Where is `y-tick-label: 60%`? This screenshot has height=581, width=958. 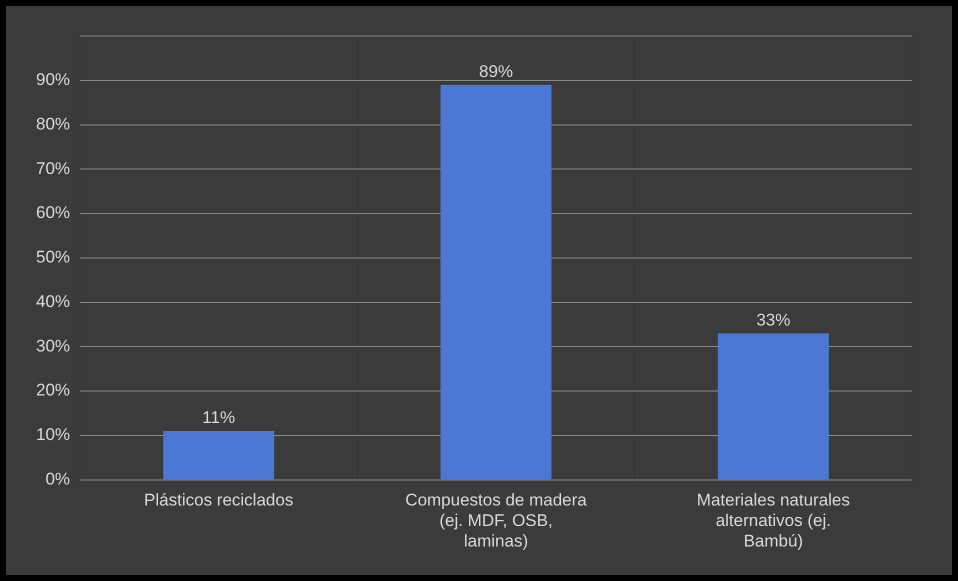
y-tick-label: 60% is located at coordinates (53, 212).